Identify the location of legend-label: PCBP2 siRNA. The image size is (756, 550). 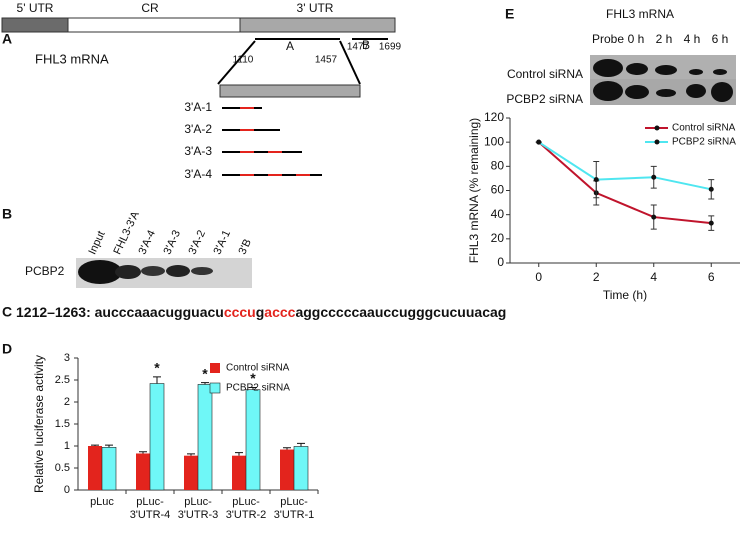
(704, 142).